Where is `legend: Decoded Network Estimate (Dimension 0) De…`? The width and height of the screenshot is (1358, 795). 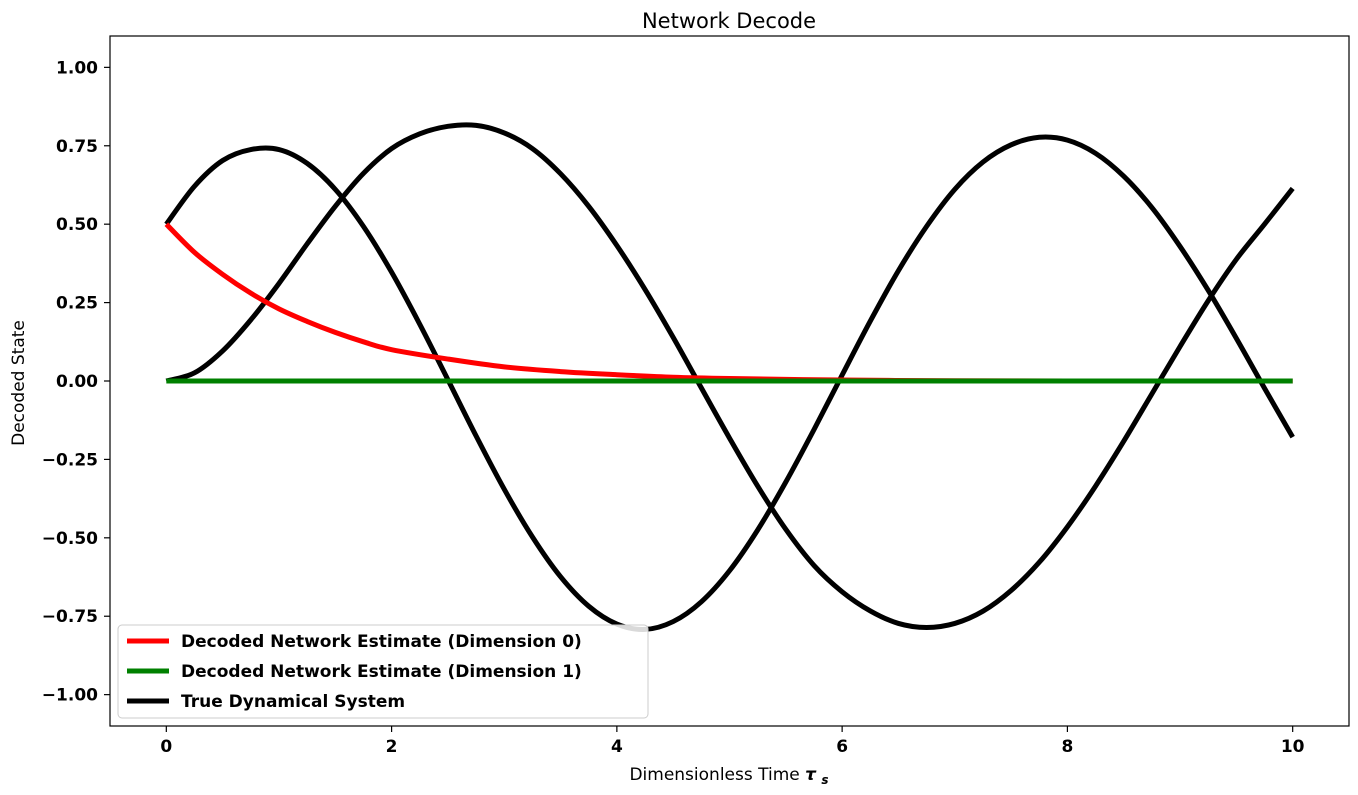
legend: Decoded Network Estimate (Dimension 0) De… is located at coordinates (383, 671).